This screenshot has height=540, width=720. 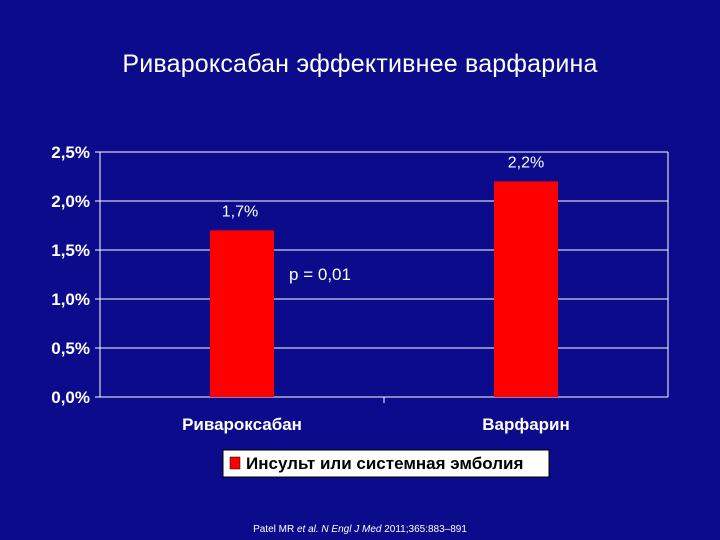 I want to click on y-tick-label: 0,0%, so click(x=70, y=397).